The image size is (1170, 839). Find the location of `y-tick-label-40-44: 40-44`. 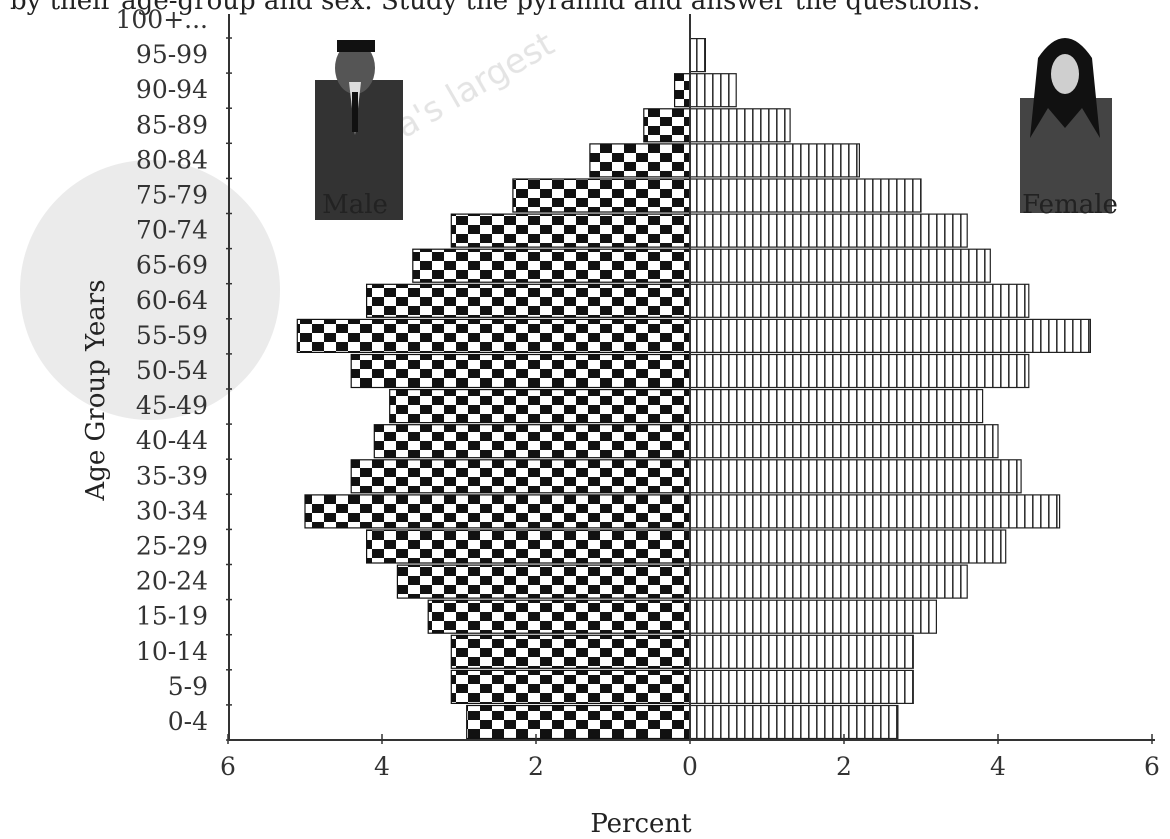

y-tick-label-40-44: 40-44 is located at coordinates (172, 440).